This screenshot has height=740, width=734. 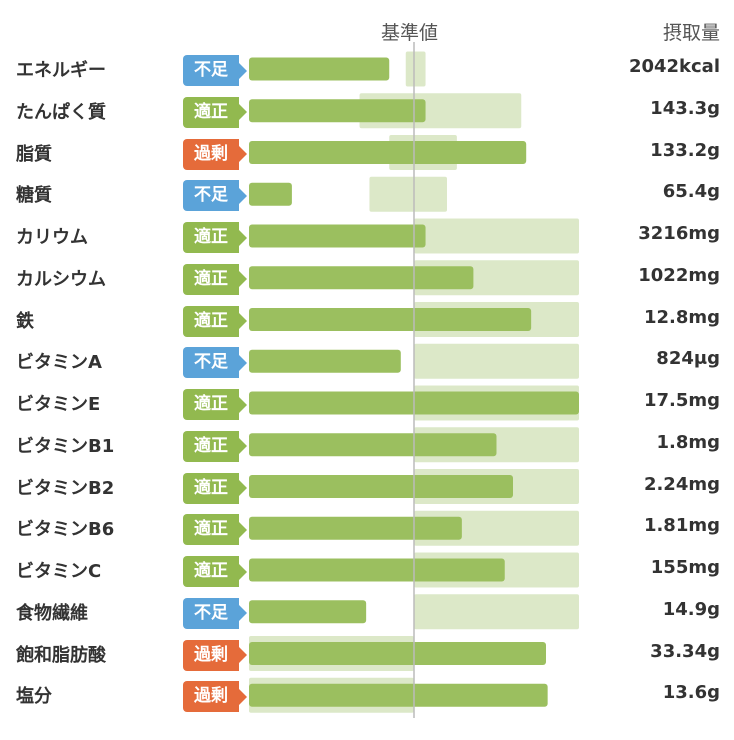 I want to click on nutrient-name: 鉄, so click(x=25, y=321).